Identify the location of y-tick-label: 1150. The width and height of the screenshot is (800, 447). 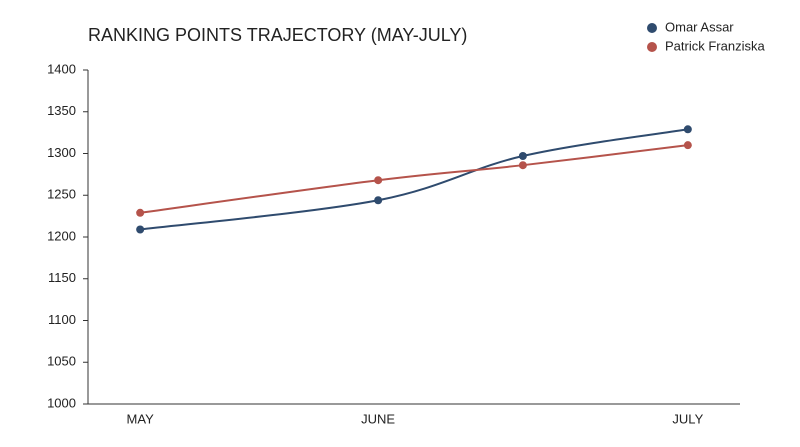
(62, 277).